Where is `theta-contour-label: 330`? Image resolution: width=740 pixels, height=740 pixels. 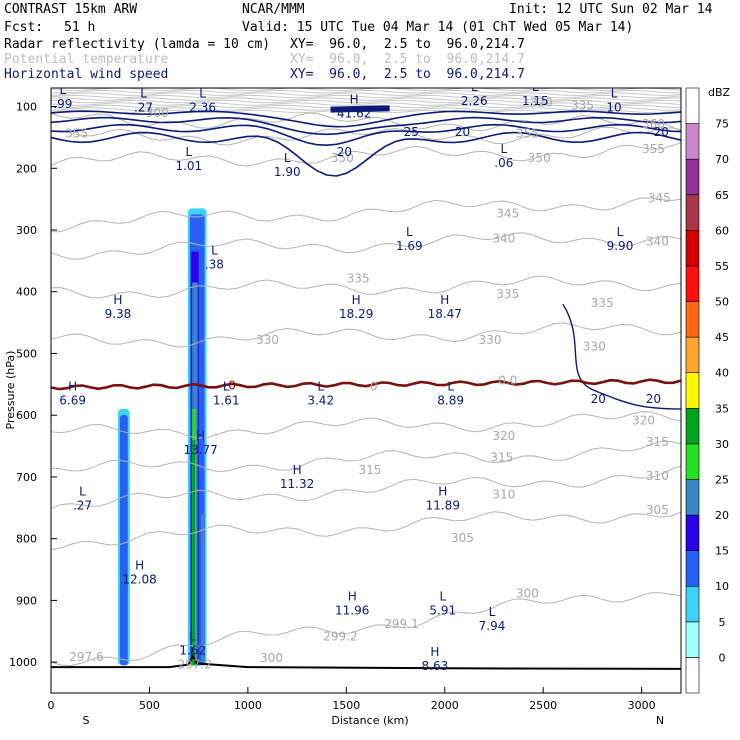
theta-contour-label: 330 is located at coordinates (490, 340).